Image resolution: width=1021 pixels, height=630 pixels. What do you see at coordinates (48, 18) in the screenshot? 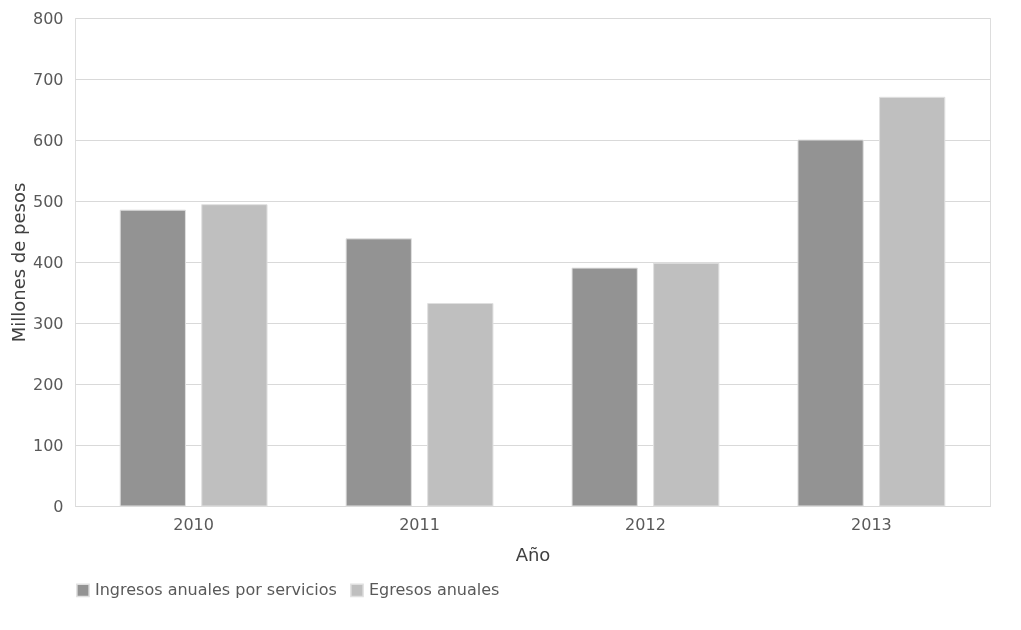
I see `y-tick-label: 800` at bounding box center [48, 18].